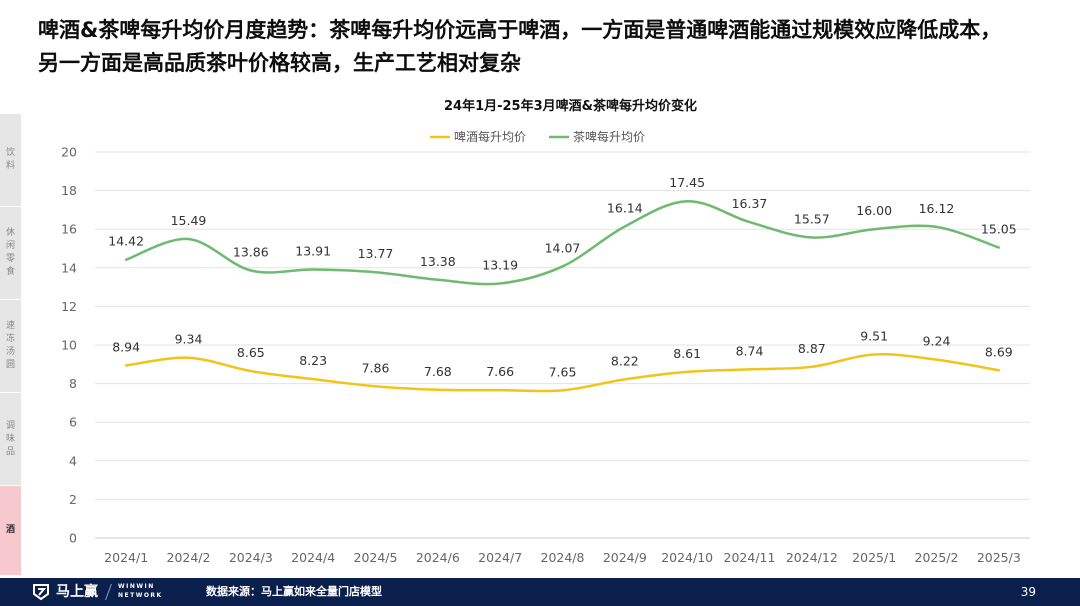  What do you see at coordinates (140, 595) in the screenshot?
I see `brand-english-line-2: NETWORK` at bounding box center [140, 595].